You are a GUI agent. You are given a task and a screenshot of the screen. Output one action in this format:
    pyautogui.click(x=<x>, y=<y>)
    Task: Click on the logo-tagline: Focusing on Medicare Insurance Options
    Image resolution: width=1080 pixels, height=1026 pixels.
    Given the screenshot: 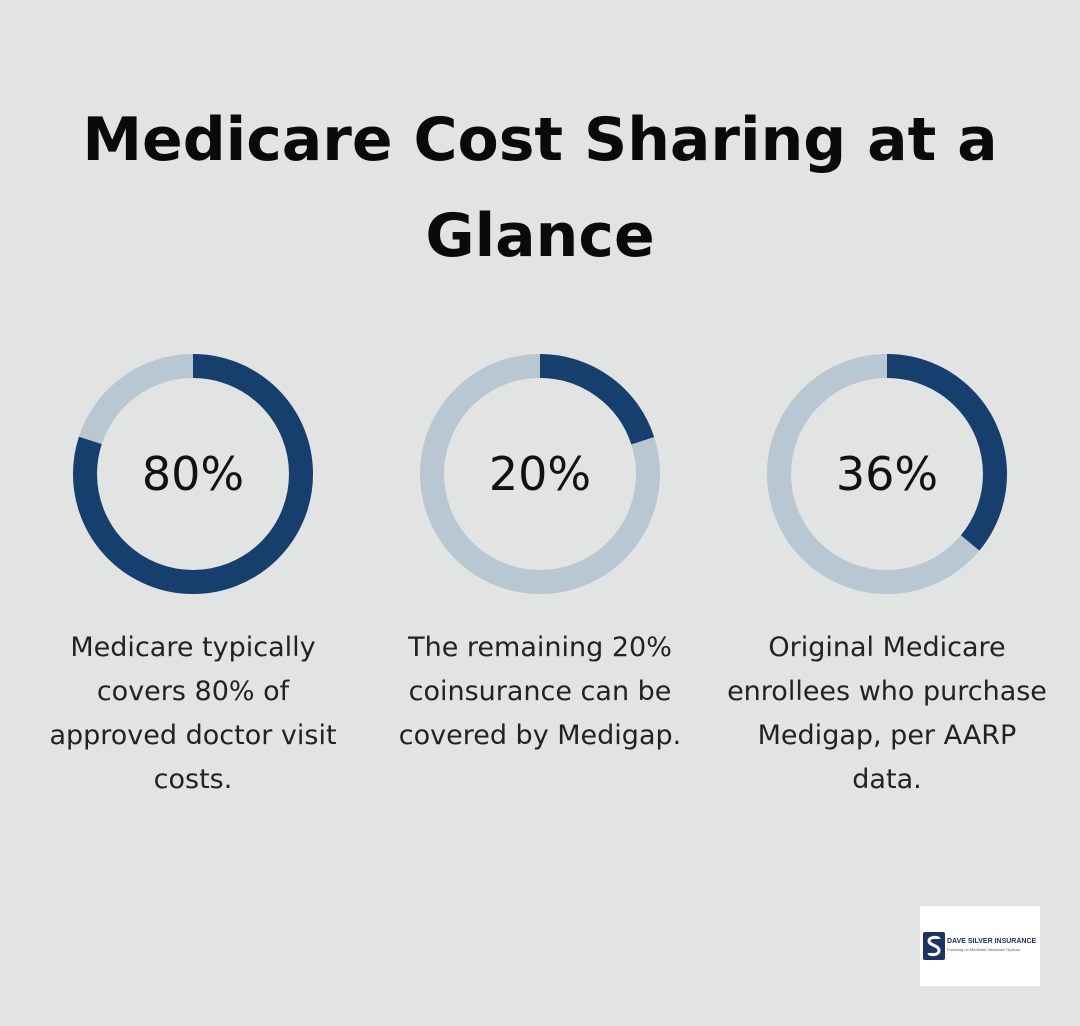 What is the action you would take?
    pyautogui.click(x=983, y=949)
    